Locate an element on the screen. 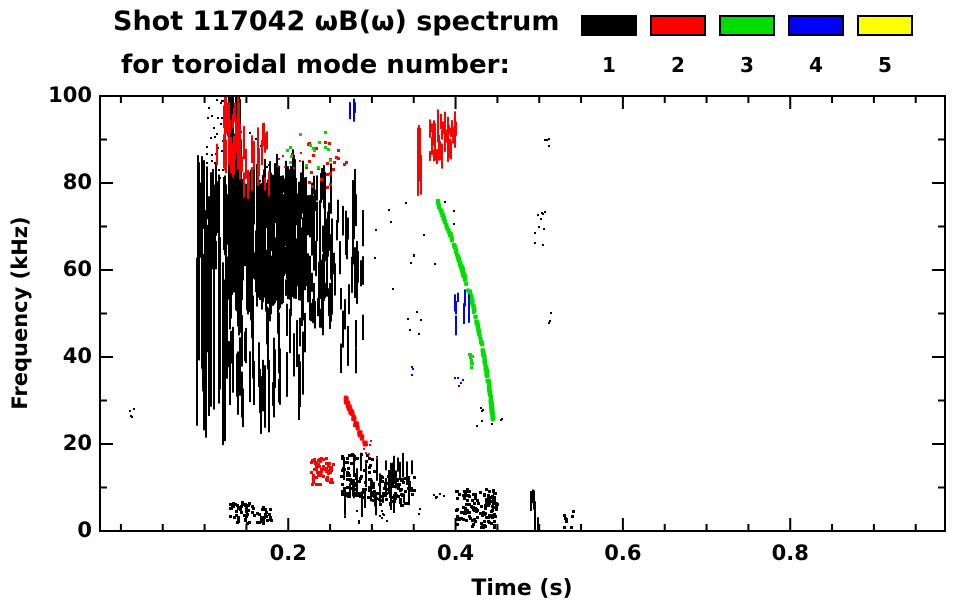 Image resolution: width=963 pixels, height=615 pixels. x-tick-label: 0.4 is located at coordinates (455, 553).